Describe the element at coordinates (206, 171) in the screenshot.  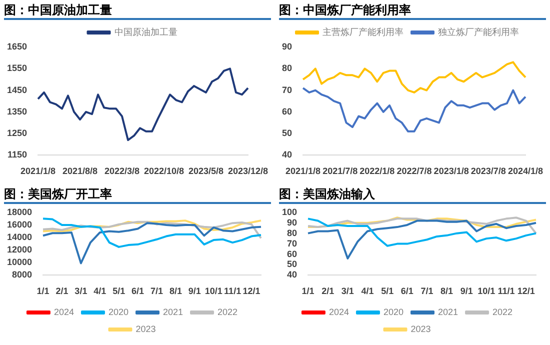
I see `x-tick-label: 2023/5/8` at that location.